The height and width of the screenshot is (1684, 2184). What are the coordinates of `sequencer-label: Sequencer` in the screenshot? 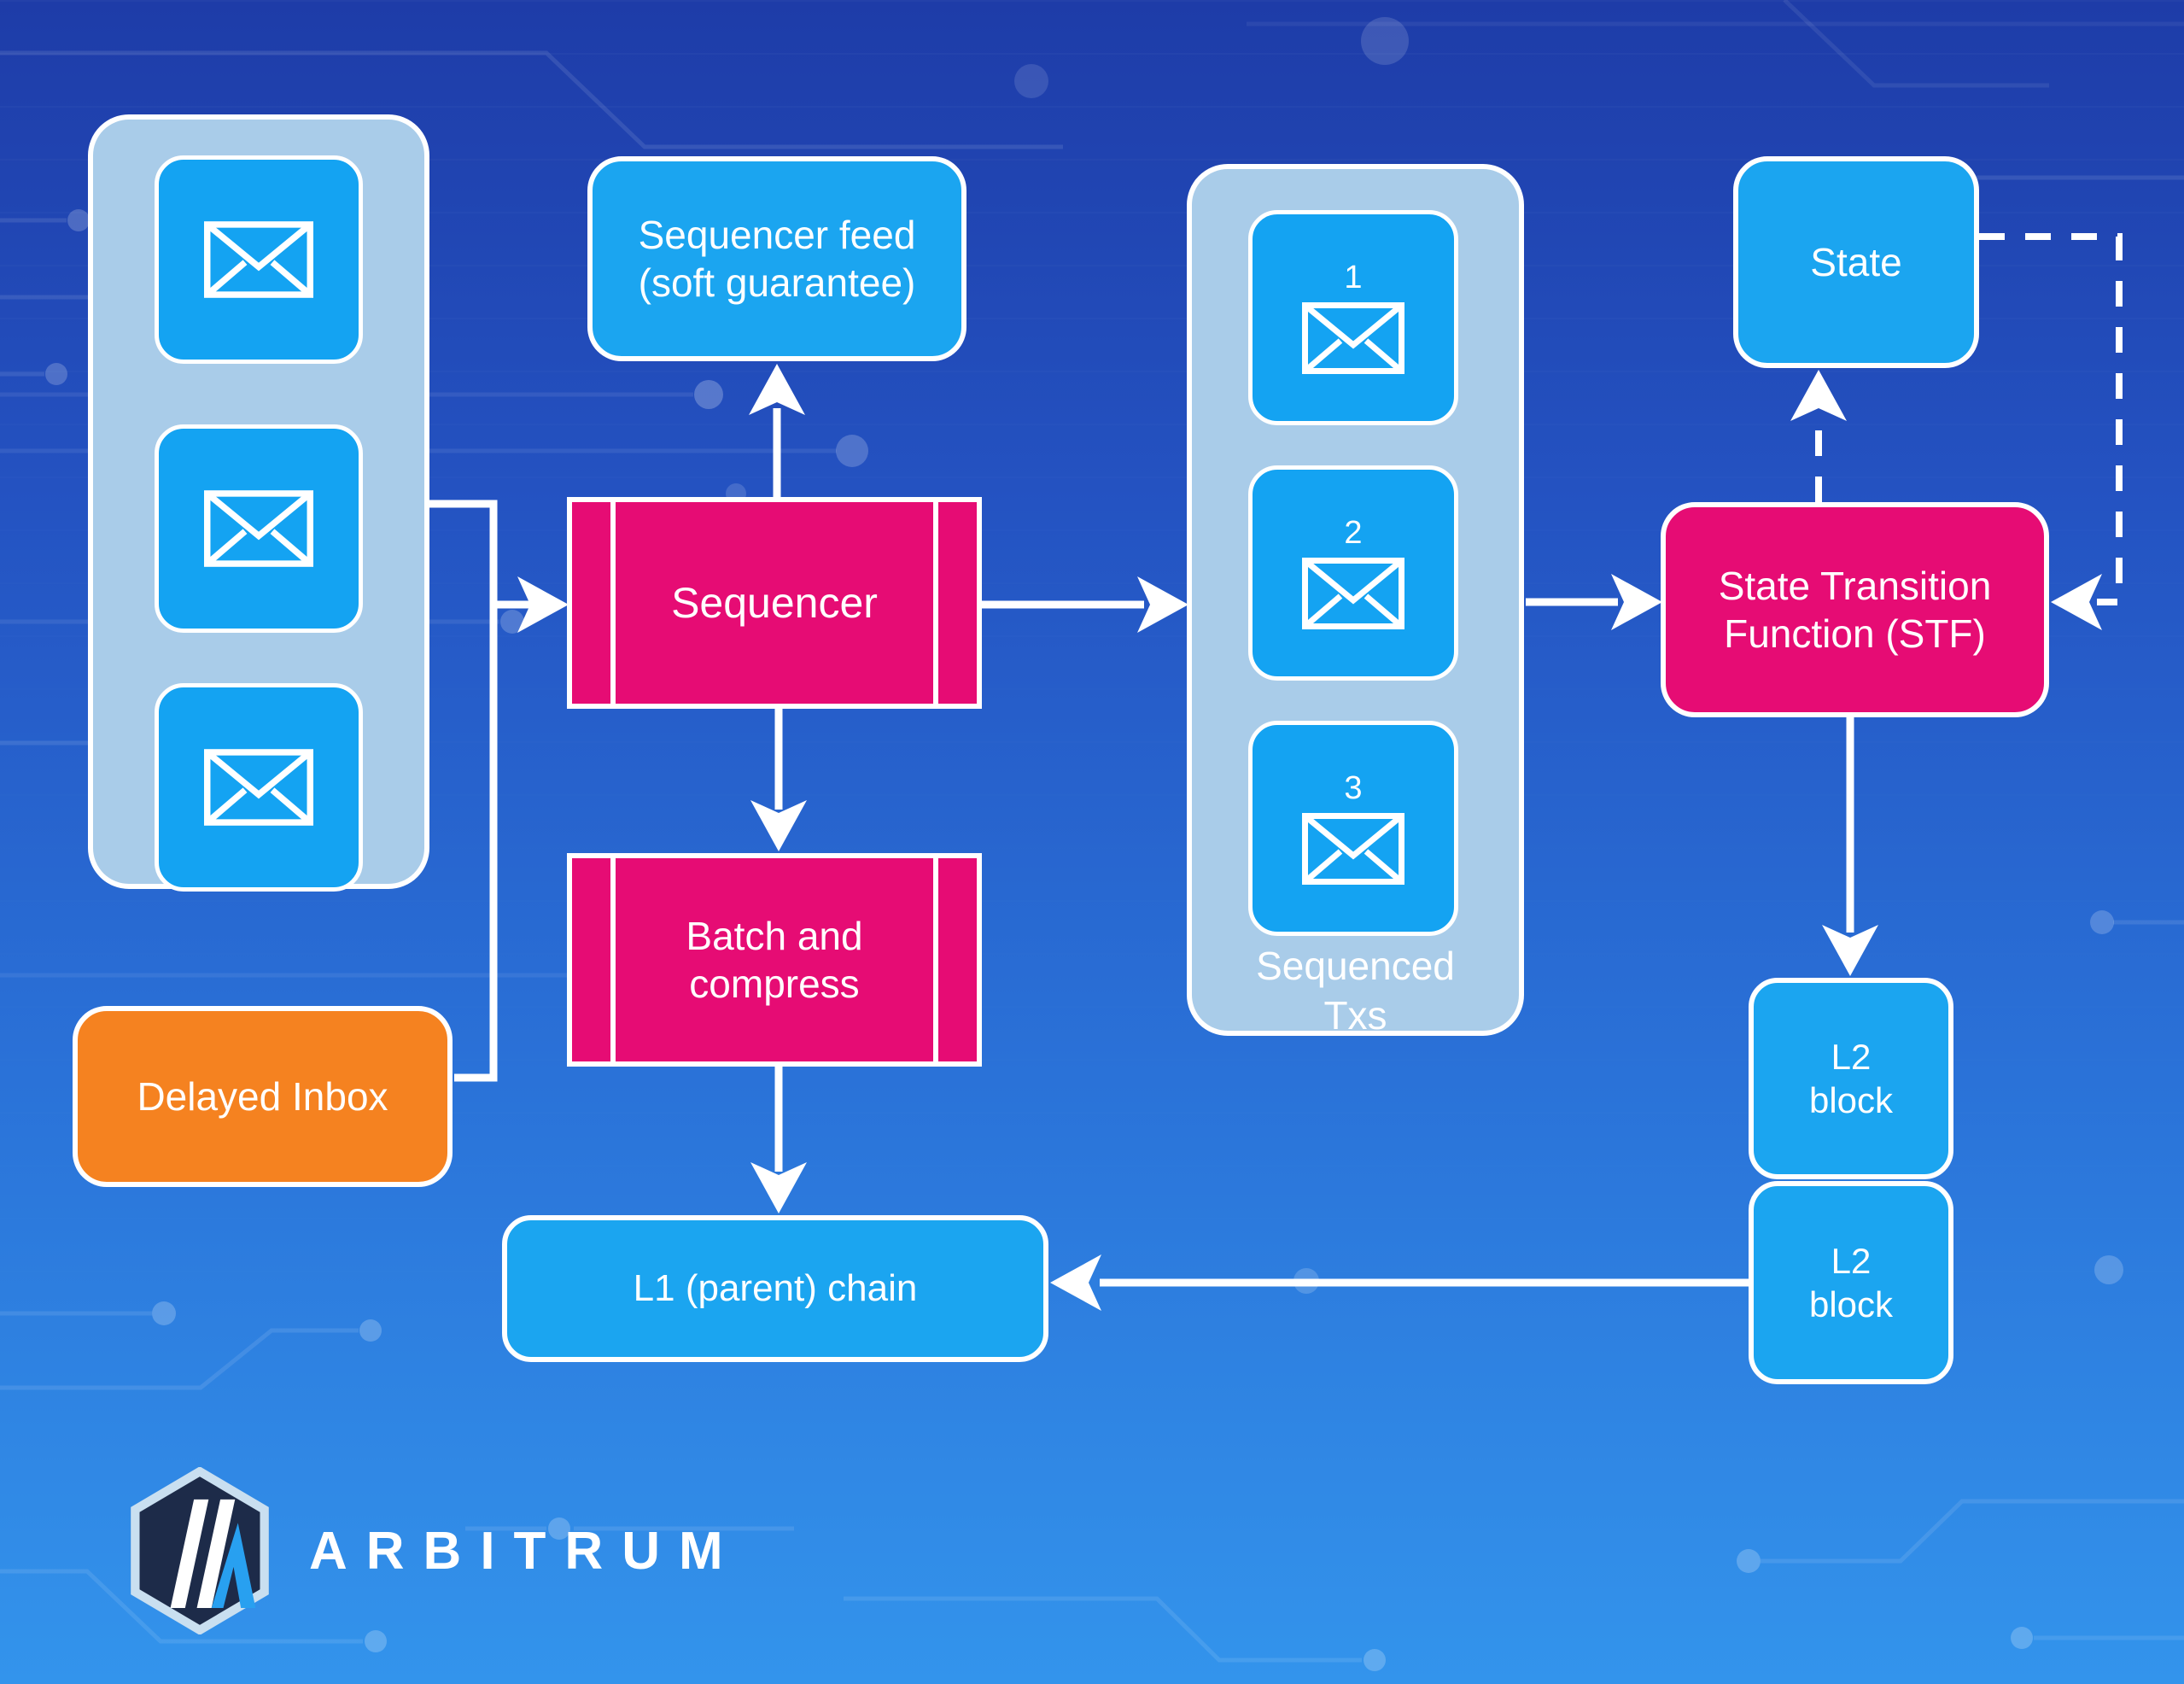 It's located at (775, 602).